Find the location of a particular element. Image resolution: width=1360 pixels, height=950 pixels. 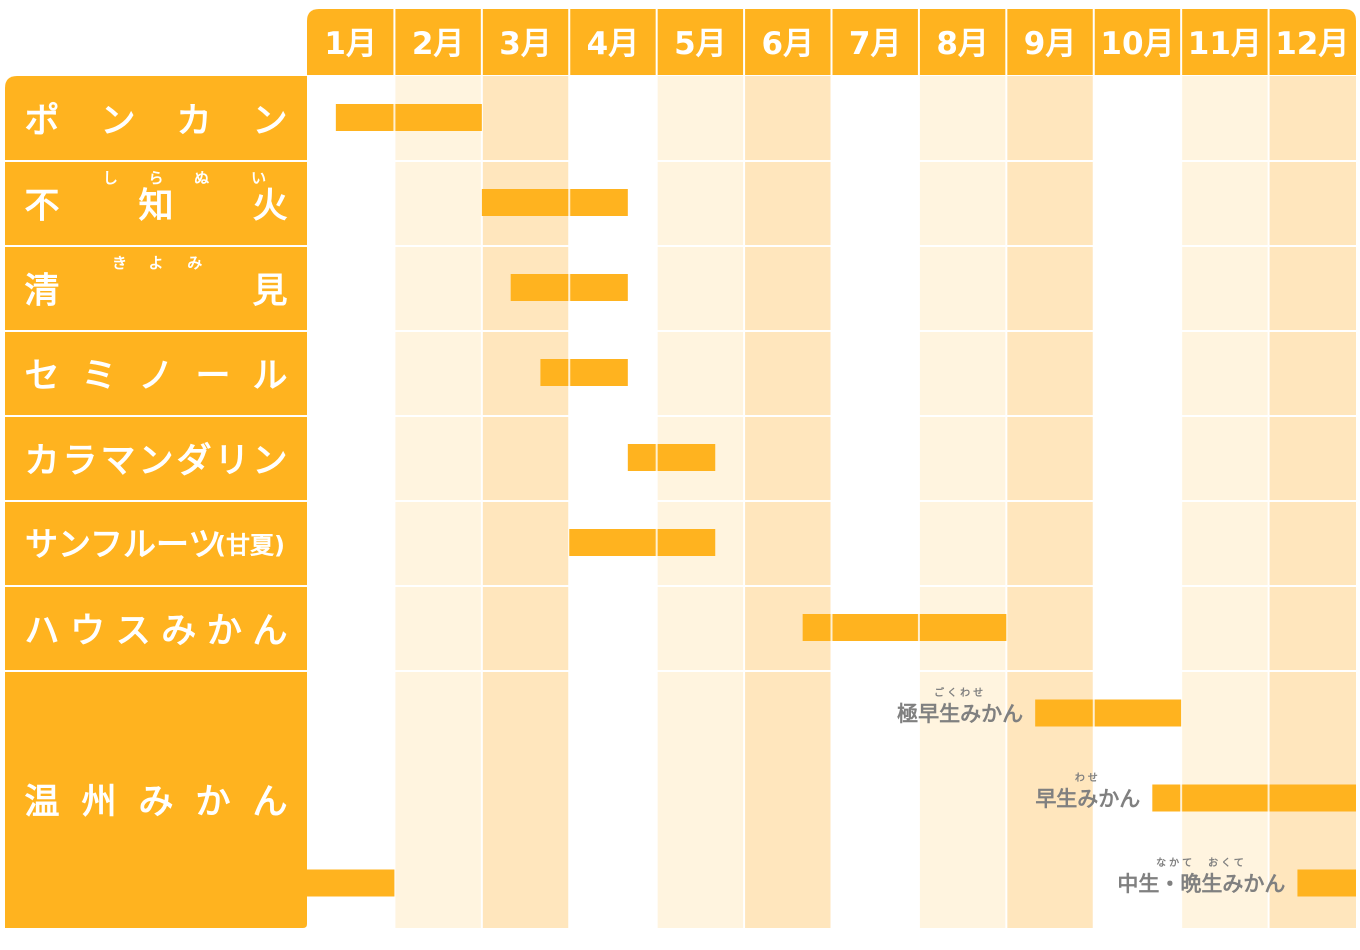

month-label-3: 3月 is located at coordinates (525, 44).